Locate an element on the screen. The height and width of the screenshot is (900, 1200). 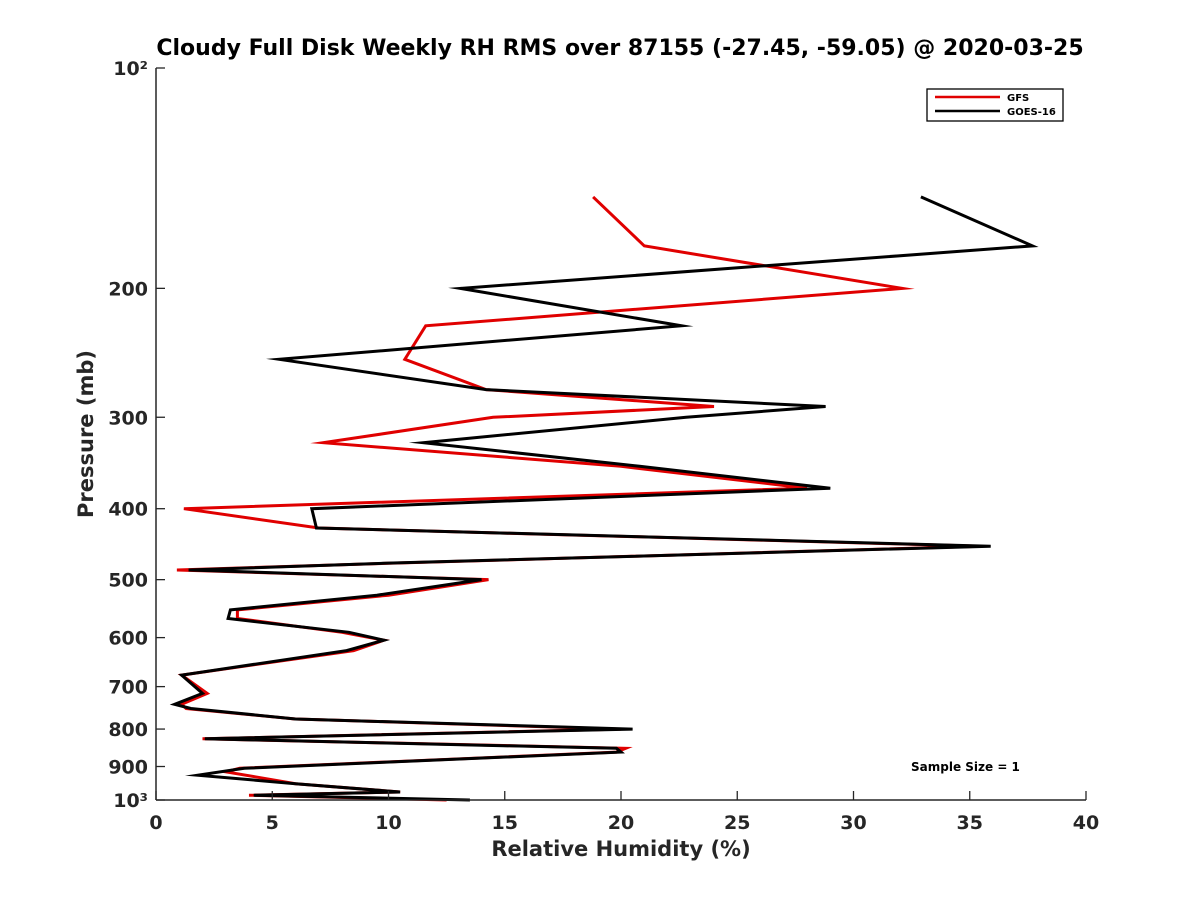
x-tick-label: 20 is located at coordinates (621, 823).